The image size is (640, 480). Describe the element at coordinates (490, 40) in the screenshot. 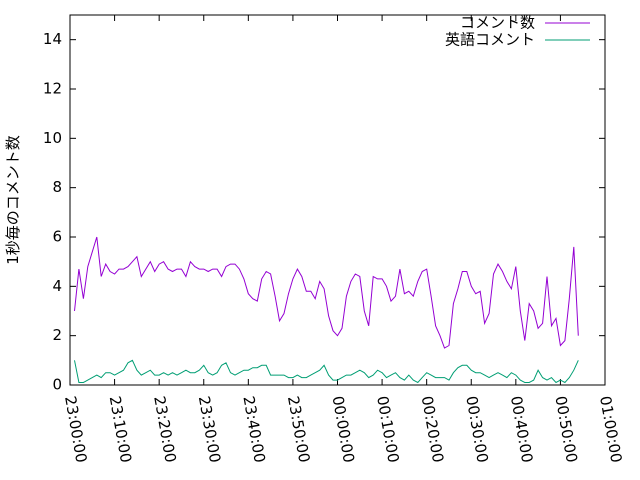

I see `legend-label: 英語コメント` at that location.